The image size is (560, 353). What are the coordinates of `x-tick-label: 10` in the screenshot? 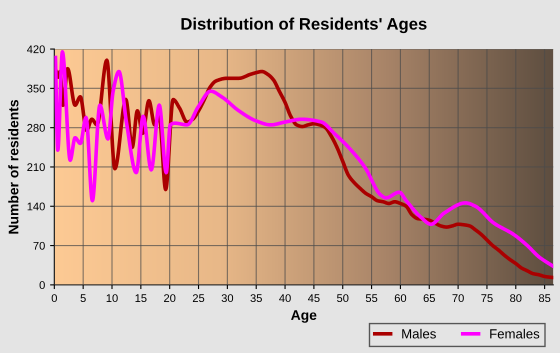 It's located at (112, 298).